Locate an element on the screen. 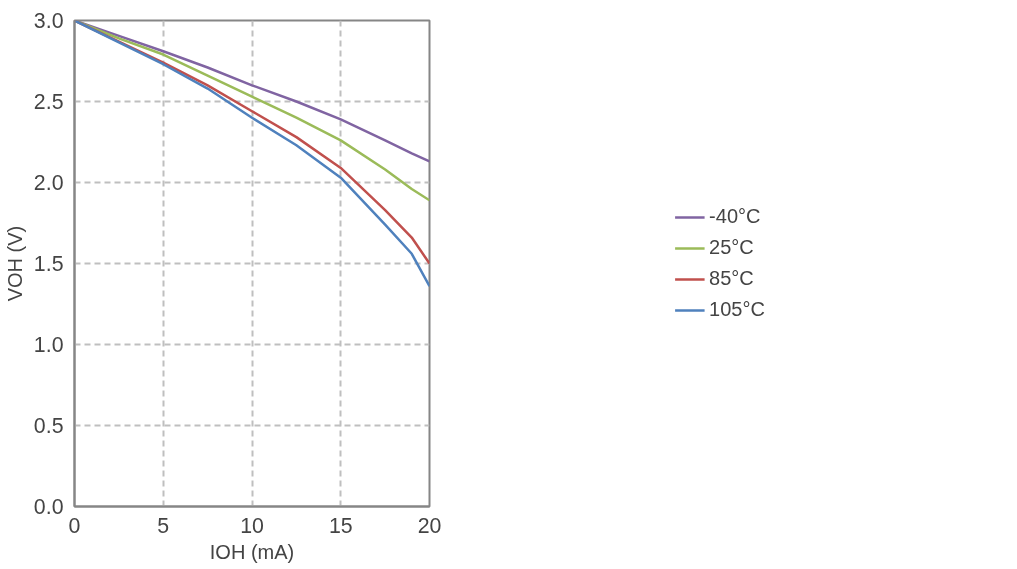 Image resolution: width=1017 pixels, height=569 pixels. y-tick-label: 1.5 is located at coordinates (48, 264).